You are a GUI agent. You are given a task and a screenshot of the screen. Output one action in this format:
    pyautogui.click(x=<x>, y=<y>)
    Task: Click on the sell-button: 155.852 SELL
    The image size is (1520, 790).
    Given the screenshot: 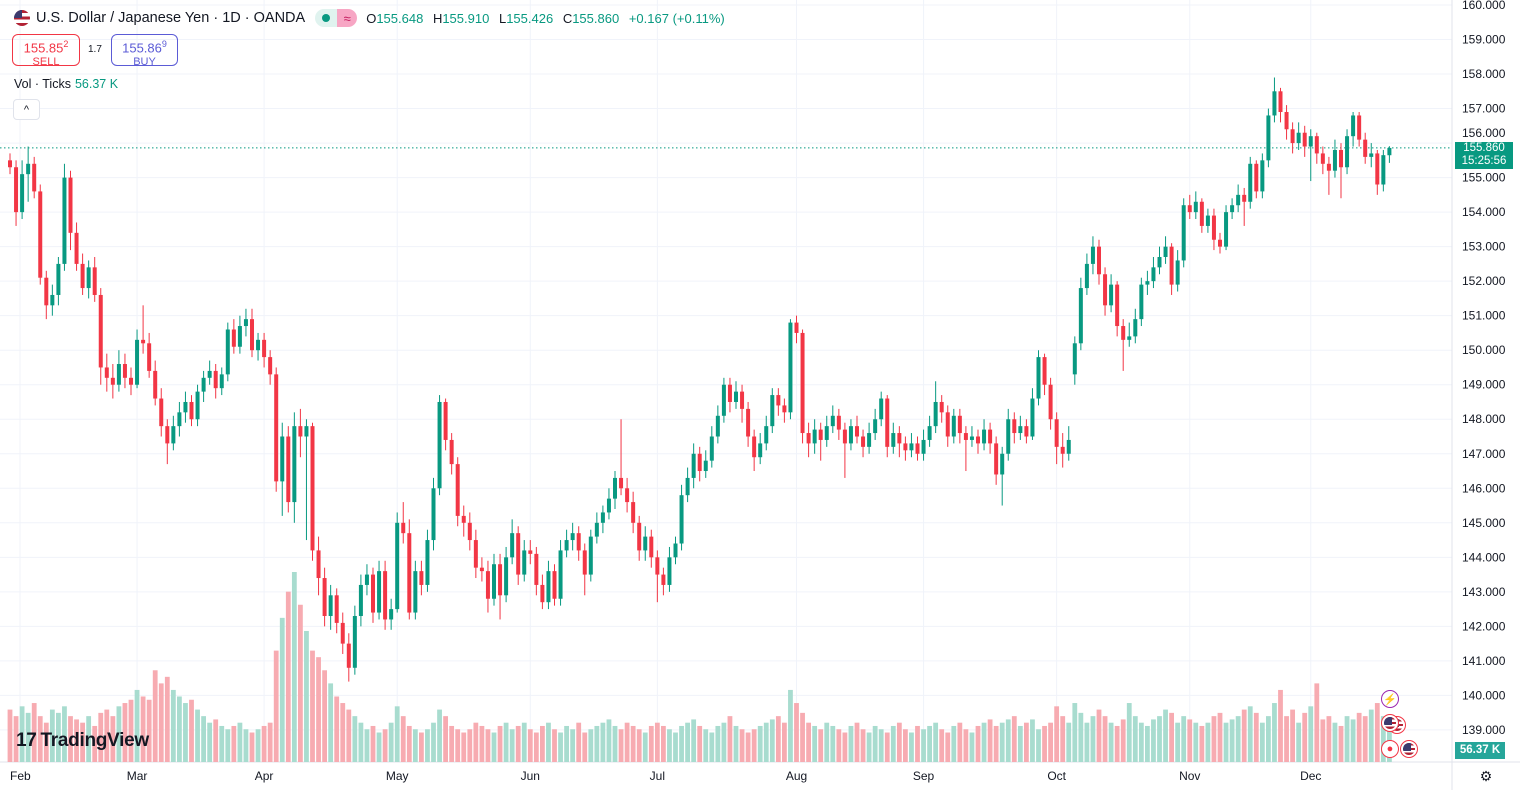 What is the action you would take?
    pyautogui.click(x=46, y=51)
    